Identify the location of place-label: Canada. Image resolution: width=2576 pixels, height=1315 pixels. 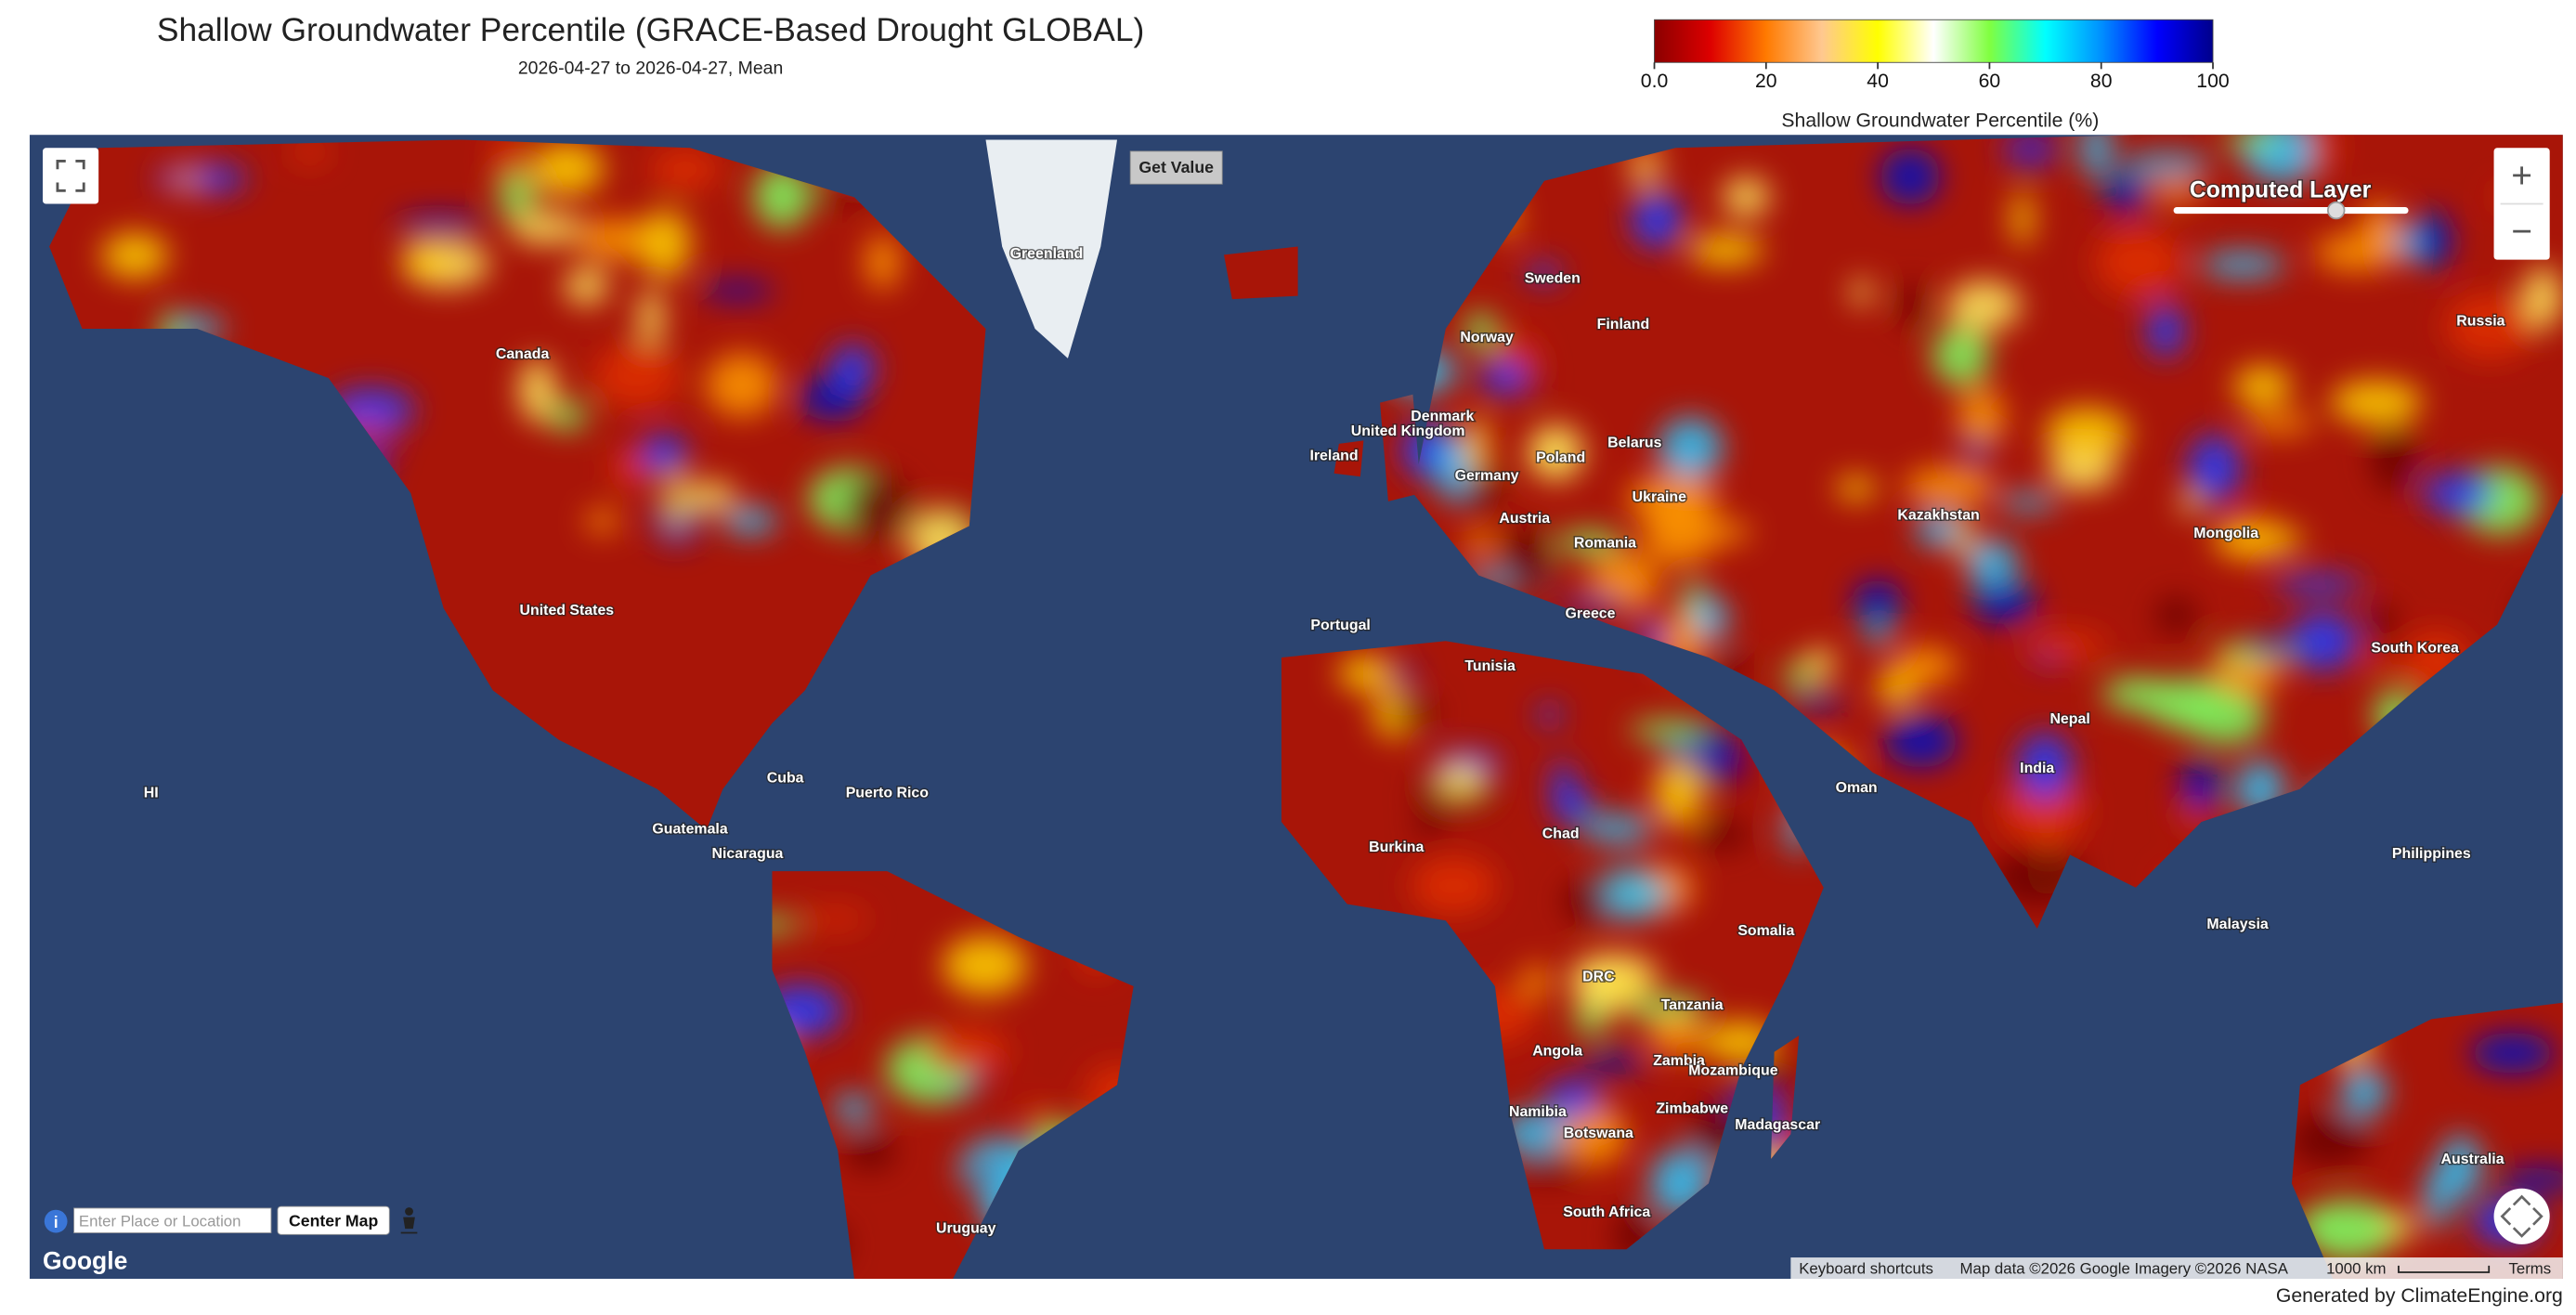
(523, 354).